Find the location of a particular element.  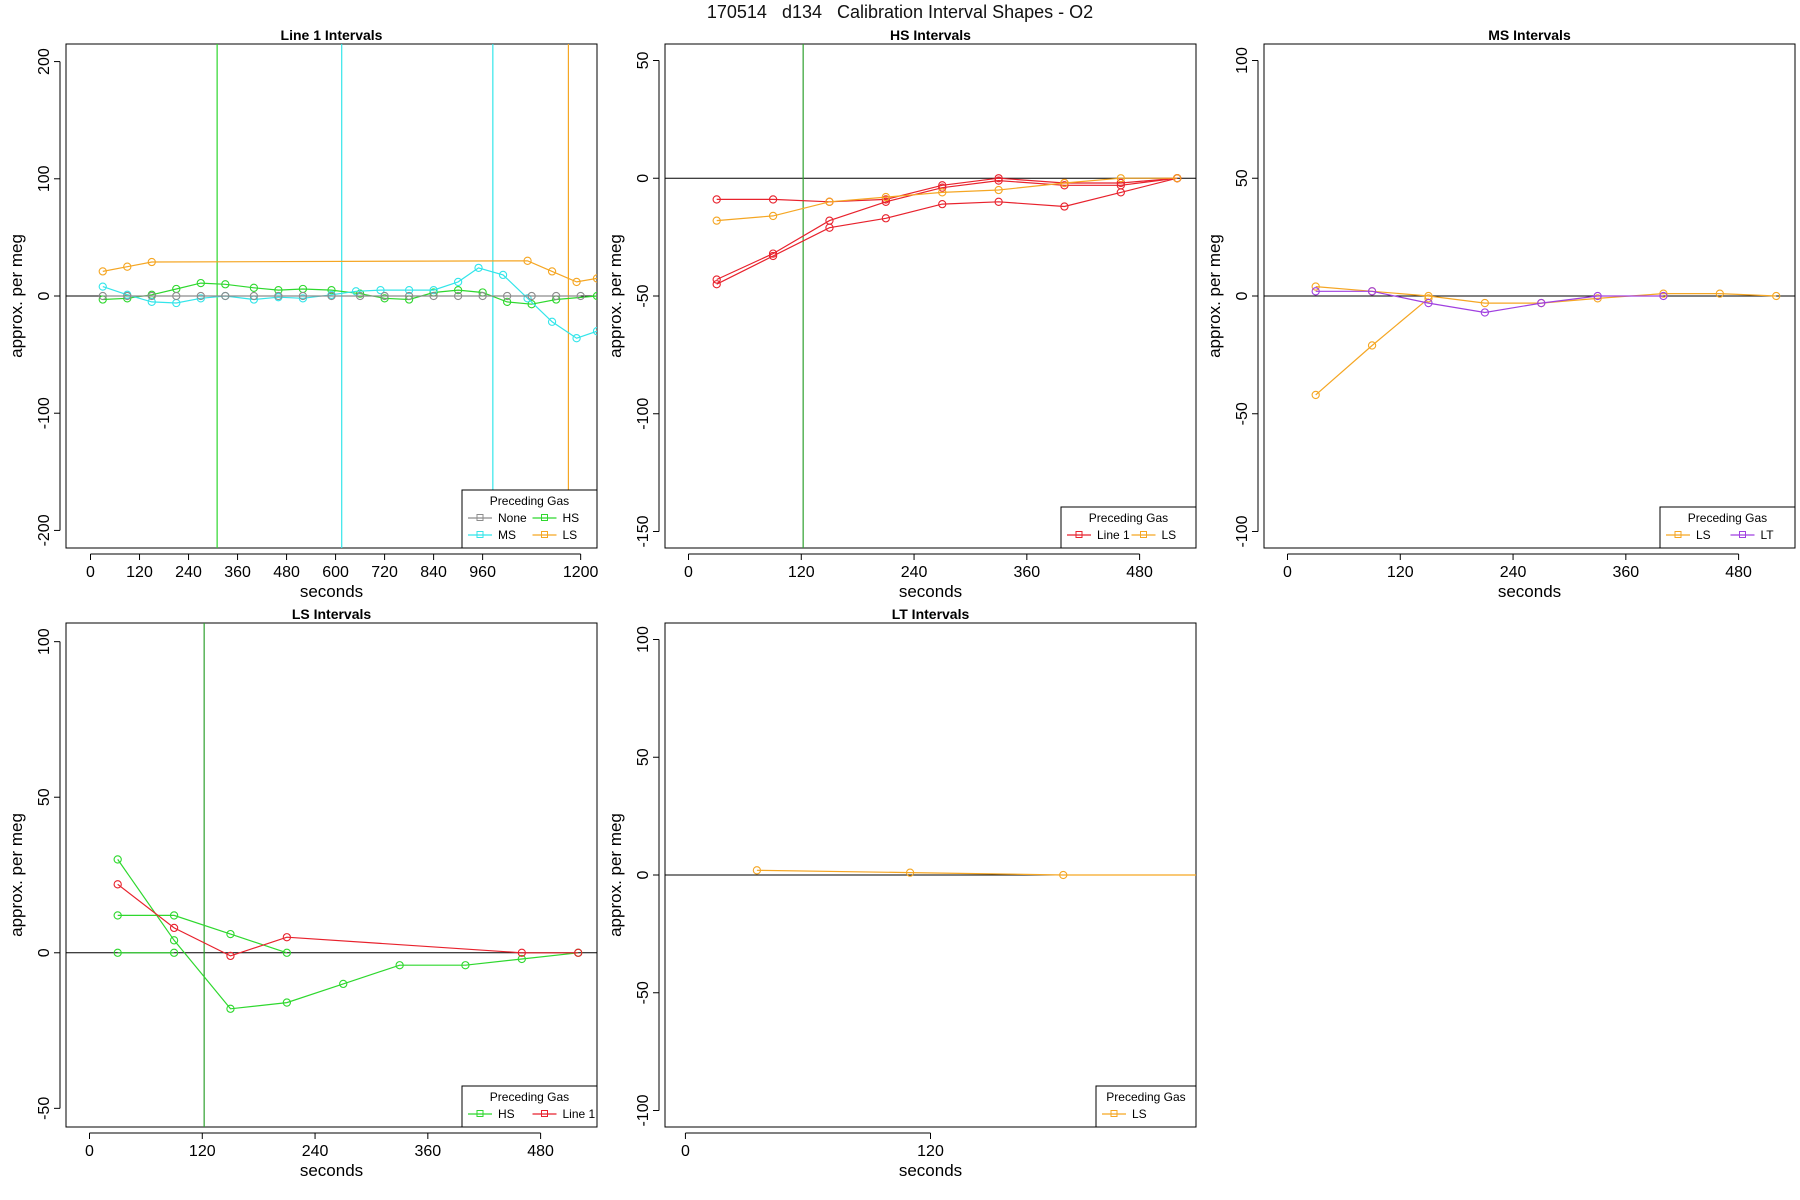

legend-entry: LT is located at coordinates (1768, 535).